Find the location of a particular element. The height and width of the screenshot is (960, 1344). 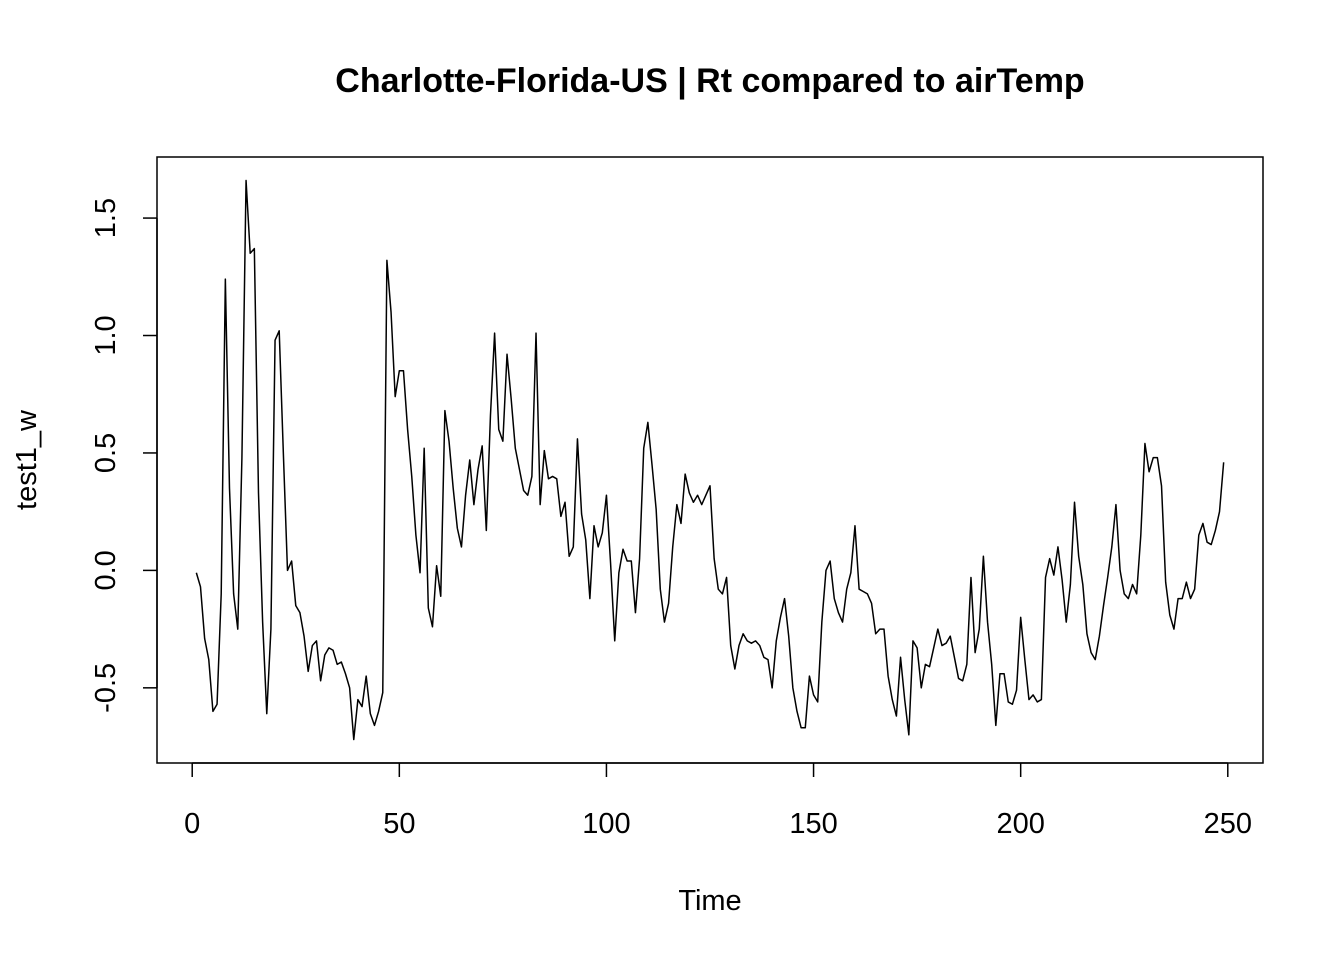

x-axis-label: Time is located at coordinates (709, 901).